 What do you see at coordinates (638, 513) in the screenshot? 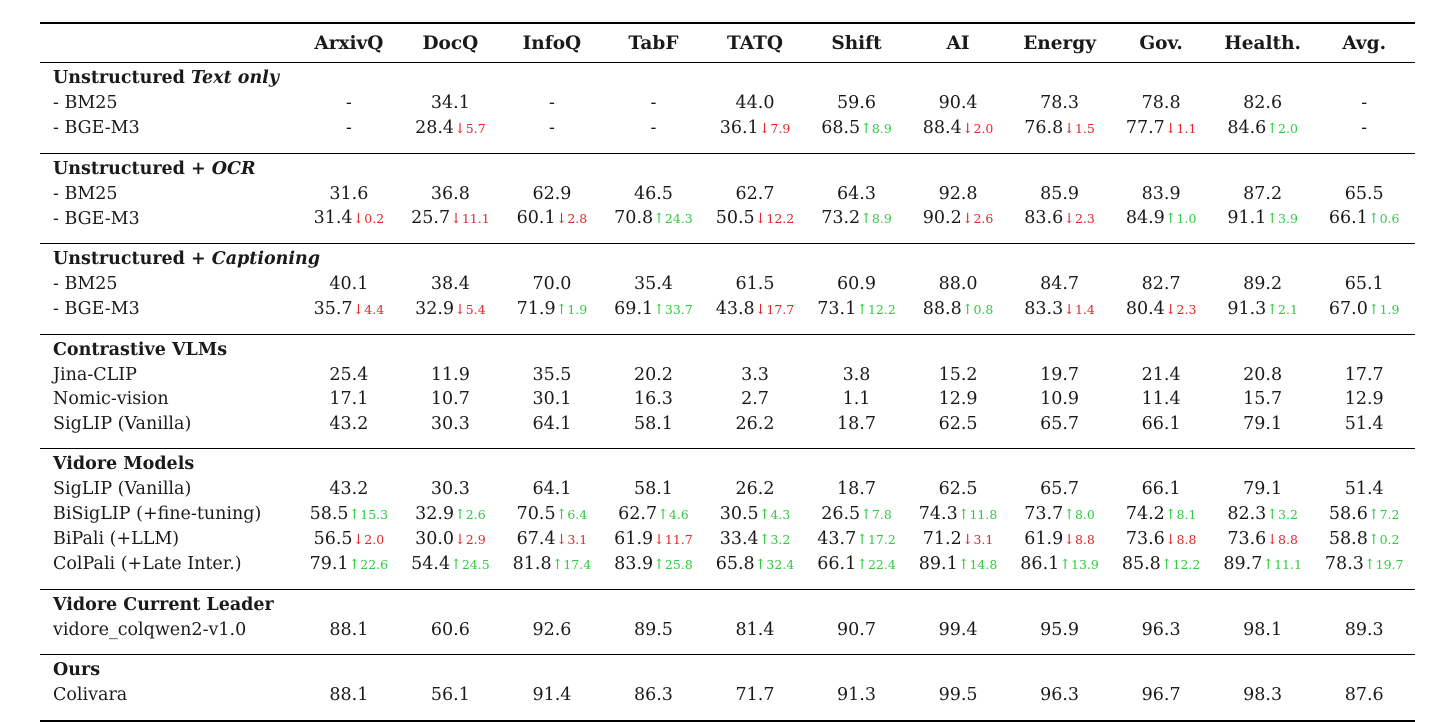
I see `cell-value: 62.7` at bounding box center [638, 513].